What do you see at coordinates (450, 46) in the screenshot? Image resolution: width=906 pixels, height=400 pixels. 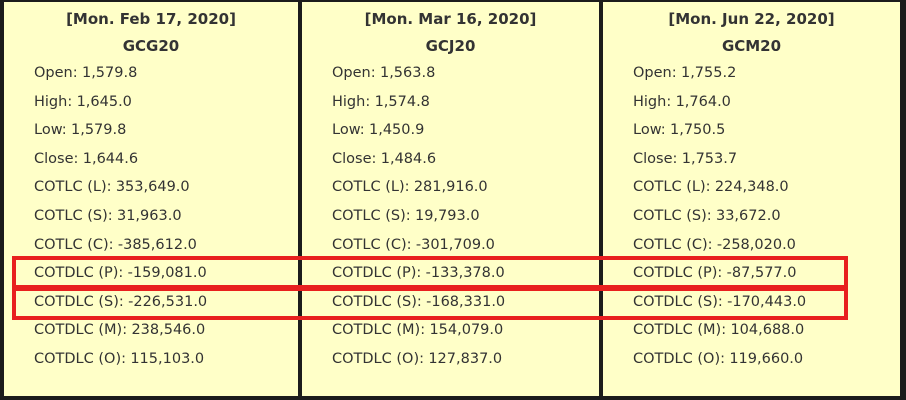 I see `panel-symbol: GCJ20` at bounding box center [450, 46].